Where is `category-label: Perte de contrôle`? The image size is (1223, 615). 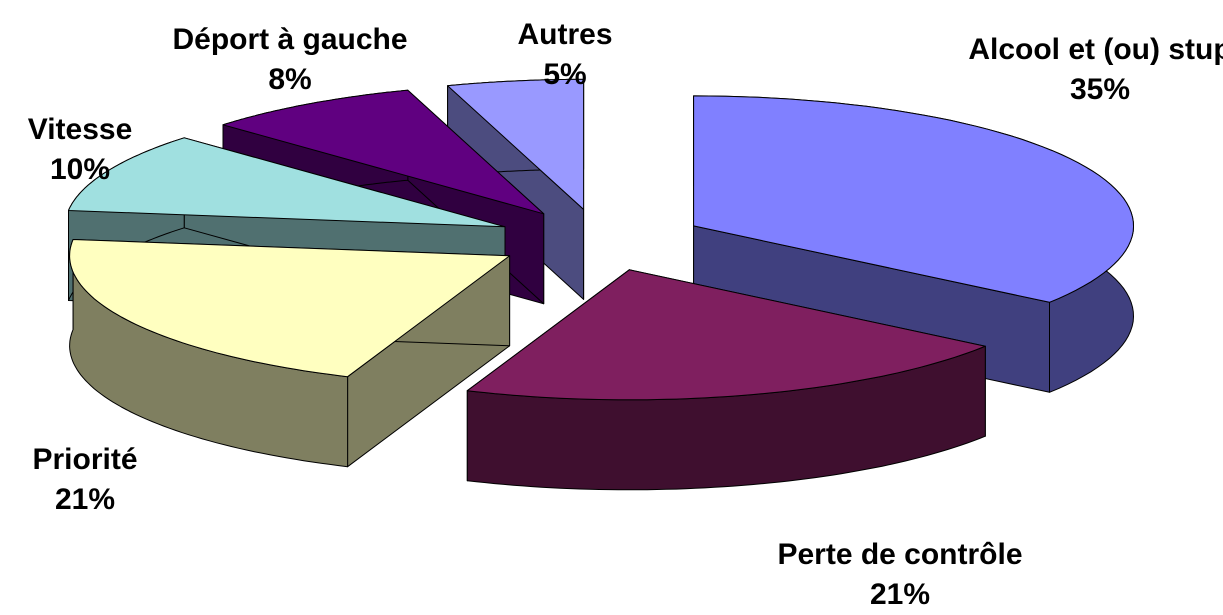
category-label: Perte de contrôle is located at coordinates (900, 554).